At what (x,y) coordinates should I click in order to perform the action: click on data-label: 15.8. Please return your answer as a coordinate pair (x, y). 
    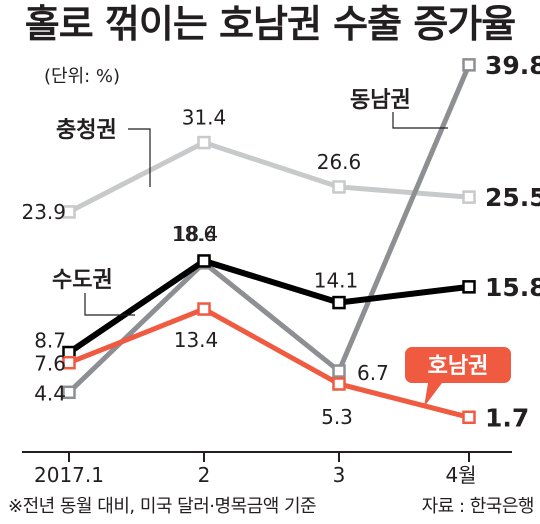
    Looking at the image, I should click on (512, 287).